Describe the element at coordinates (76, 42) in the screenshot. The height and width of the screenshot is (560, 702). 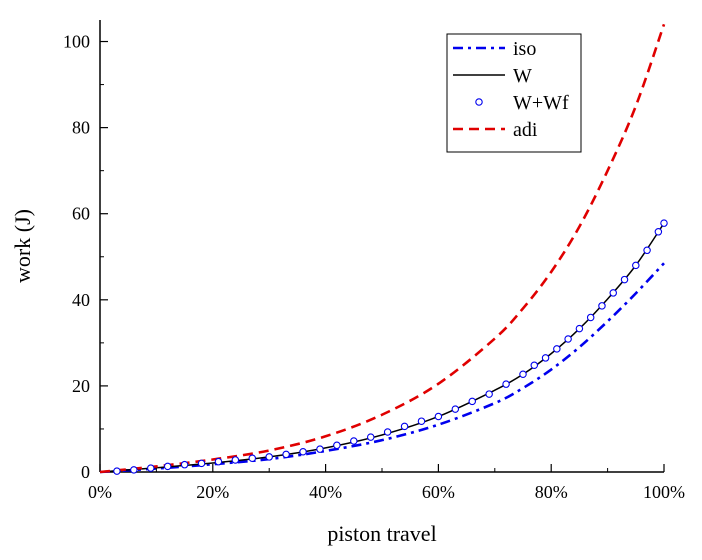
I see `y-tick-label: 100` at that location.